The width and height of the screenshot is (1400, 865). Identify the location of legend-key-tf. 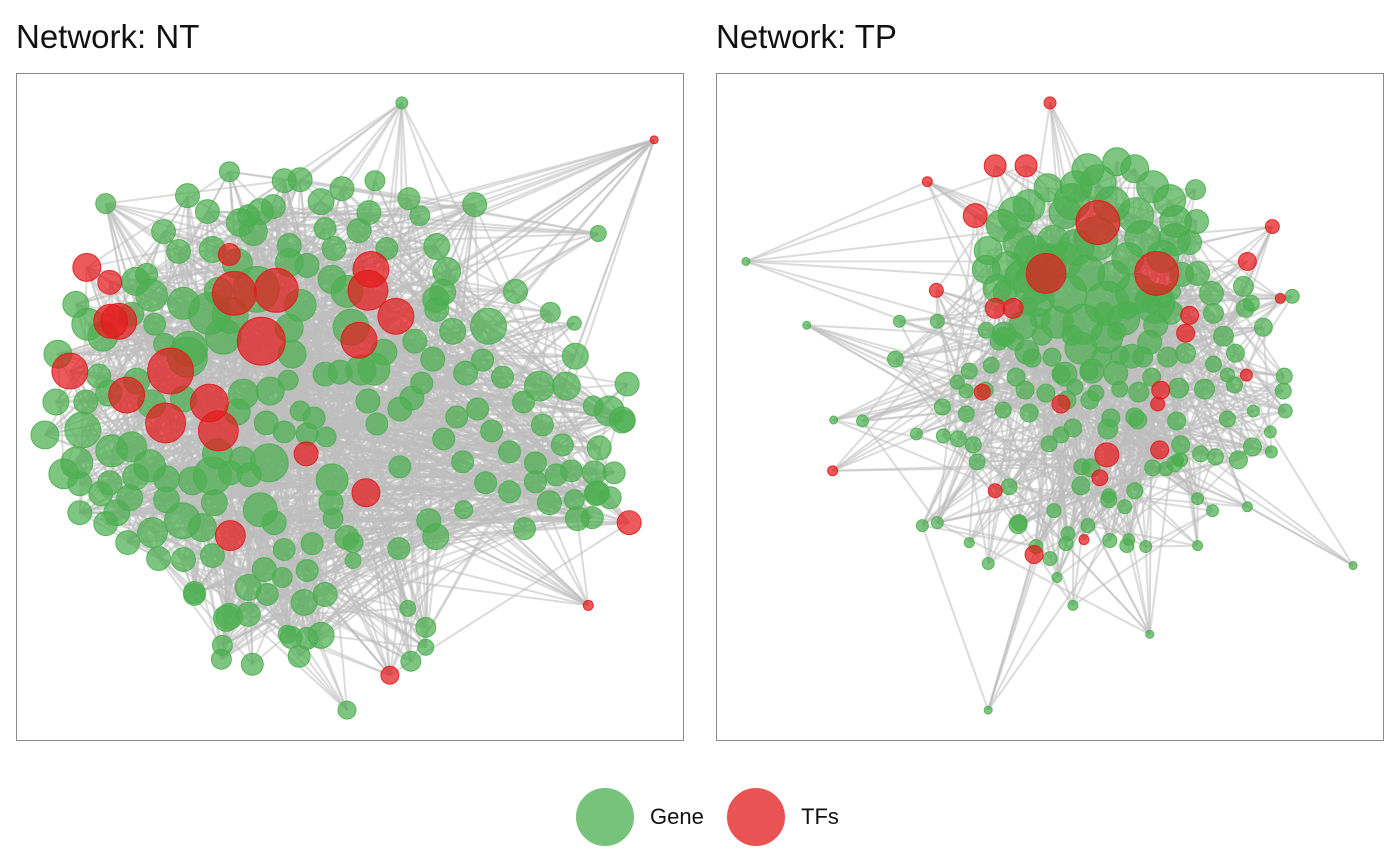
(756, 817).